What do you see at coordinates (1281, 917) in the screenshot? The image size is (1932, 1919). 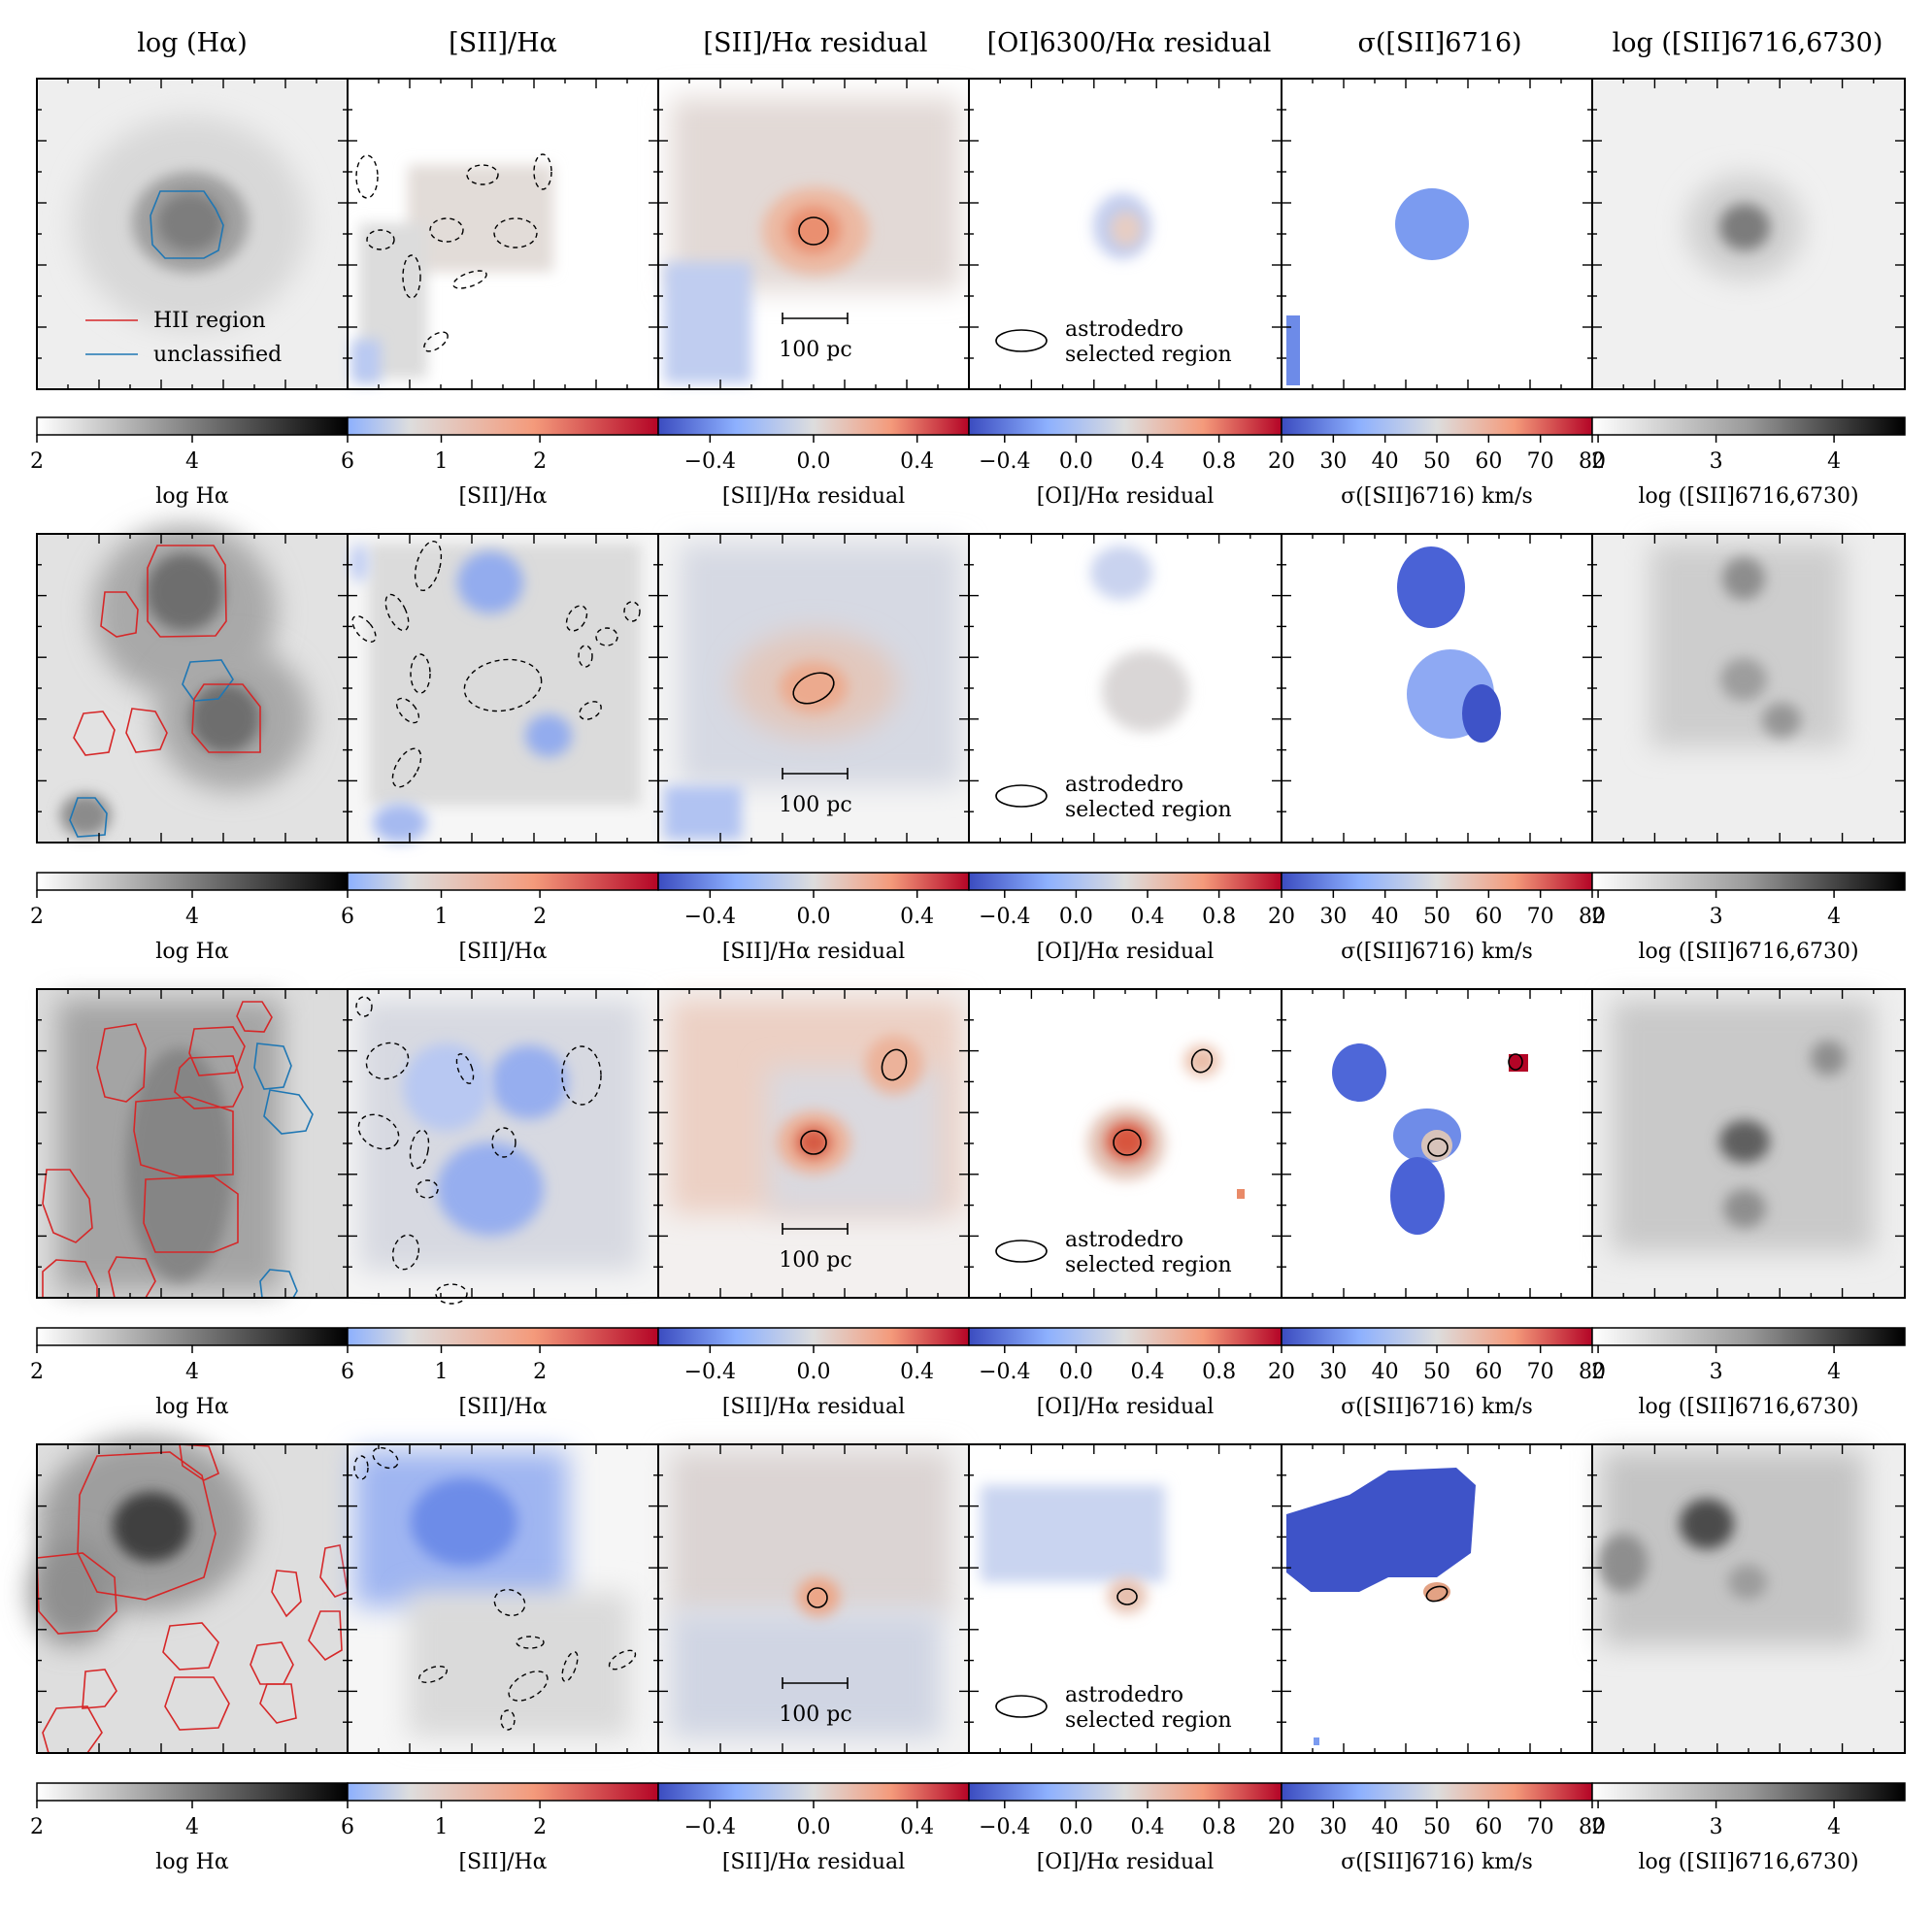 I see `colorbar-tick-label: 20` at bounding box center [1281, 917].